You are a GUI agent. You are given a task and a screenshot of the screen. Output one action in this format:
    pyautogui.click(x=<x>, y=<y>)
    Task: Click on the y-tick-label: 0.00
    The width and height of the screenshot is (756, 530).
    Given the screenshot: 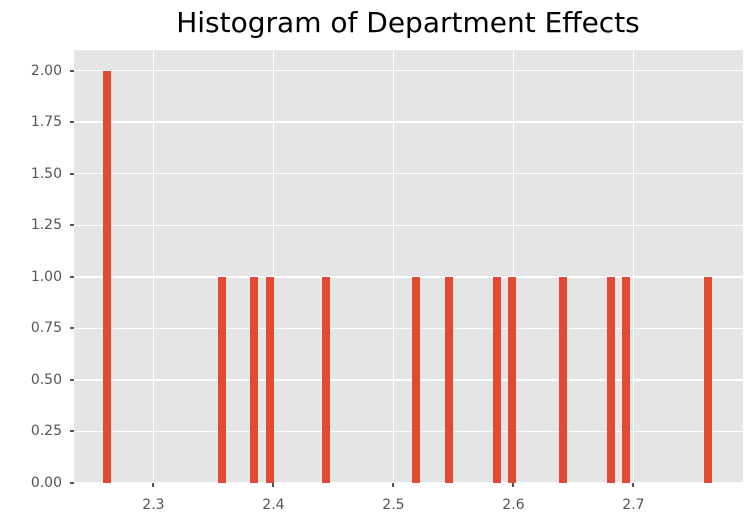 What is the action you would take?
    pyautogui.click(x=46, y=483)
    